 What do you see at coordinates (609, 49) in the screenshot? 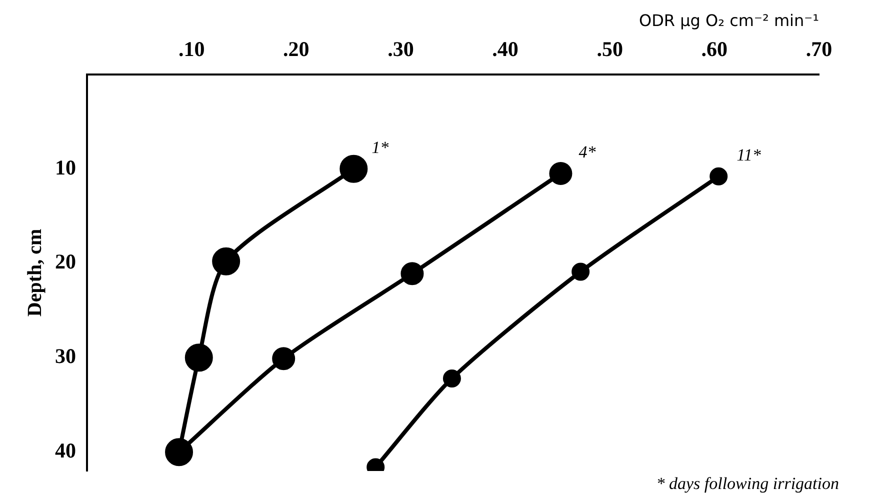
I see `x-tick-label: .50` at bounding box center [609, 49].